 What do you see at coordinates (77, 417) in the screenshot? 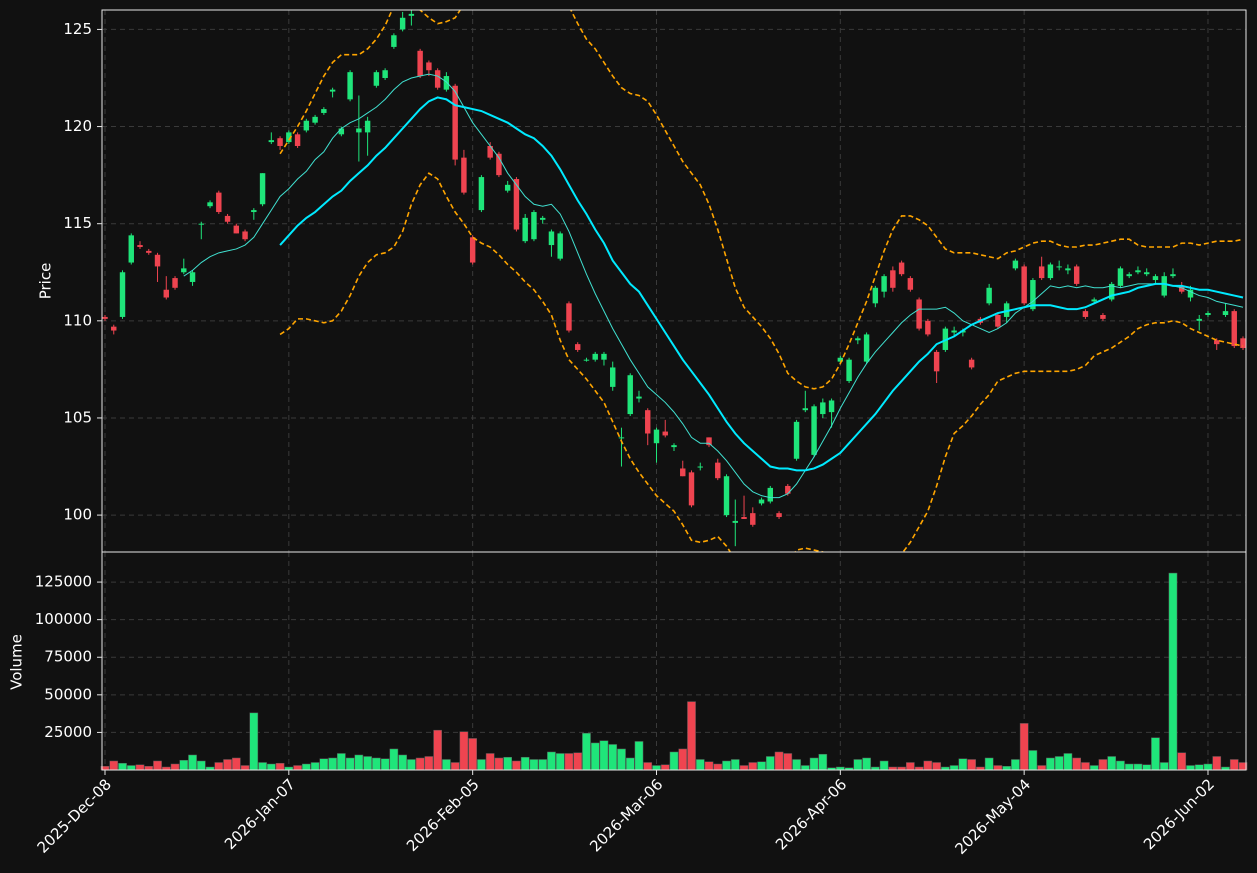
I see `y-tick-label: 105` at bounding box center [77, 417].